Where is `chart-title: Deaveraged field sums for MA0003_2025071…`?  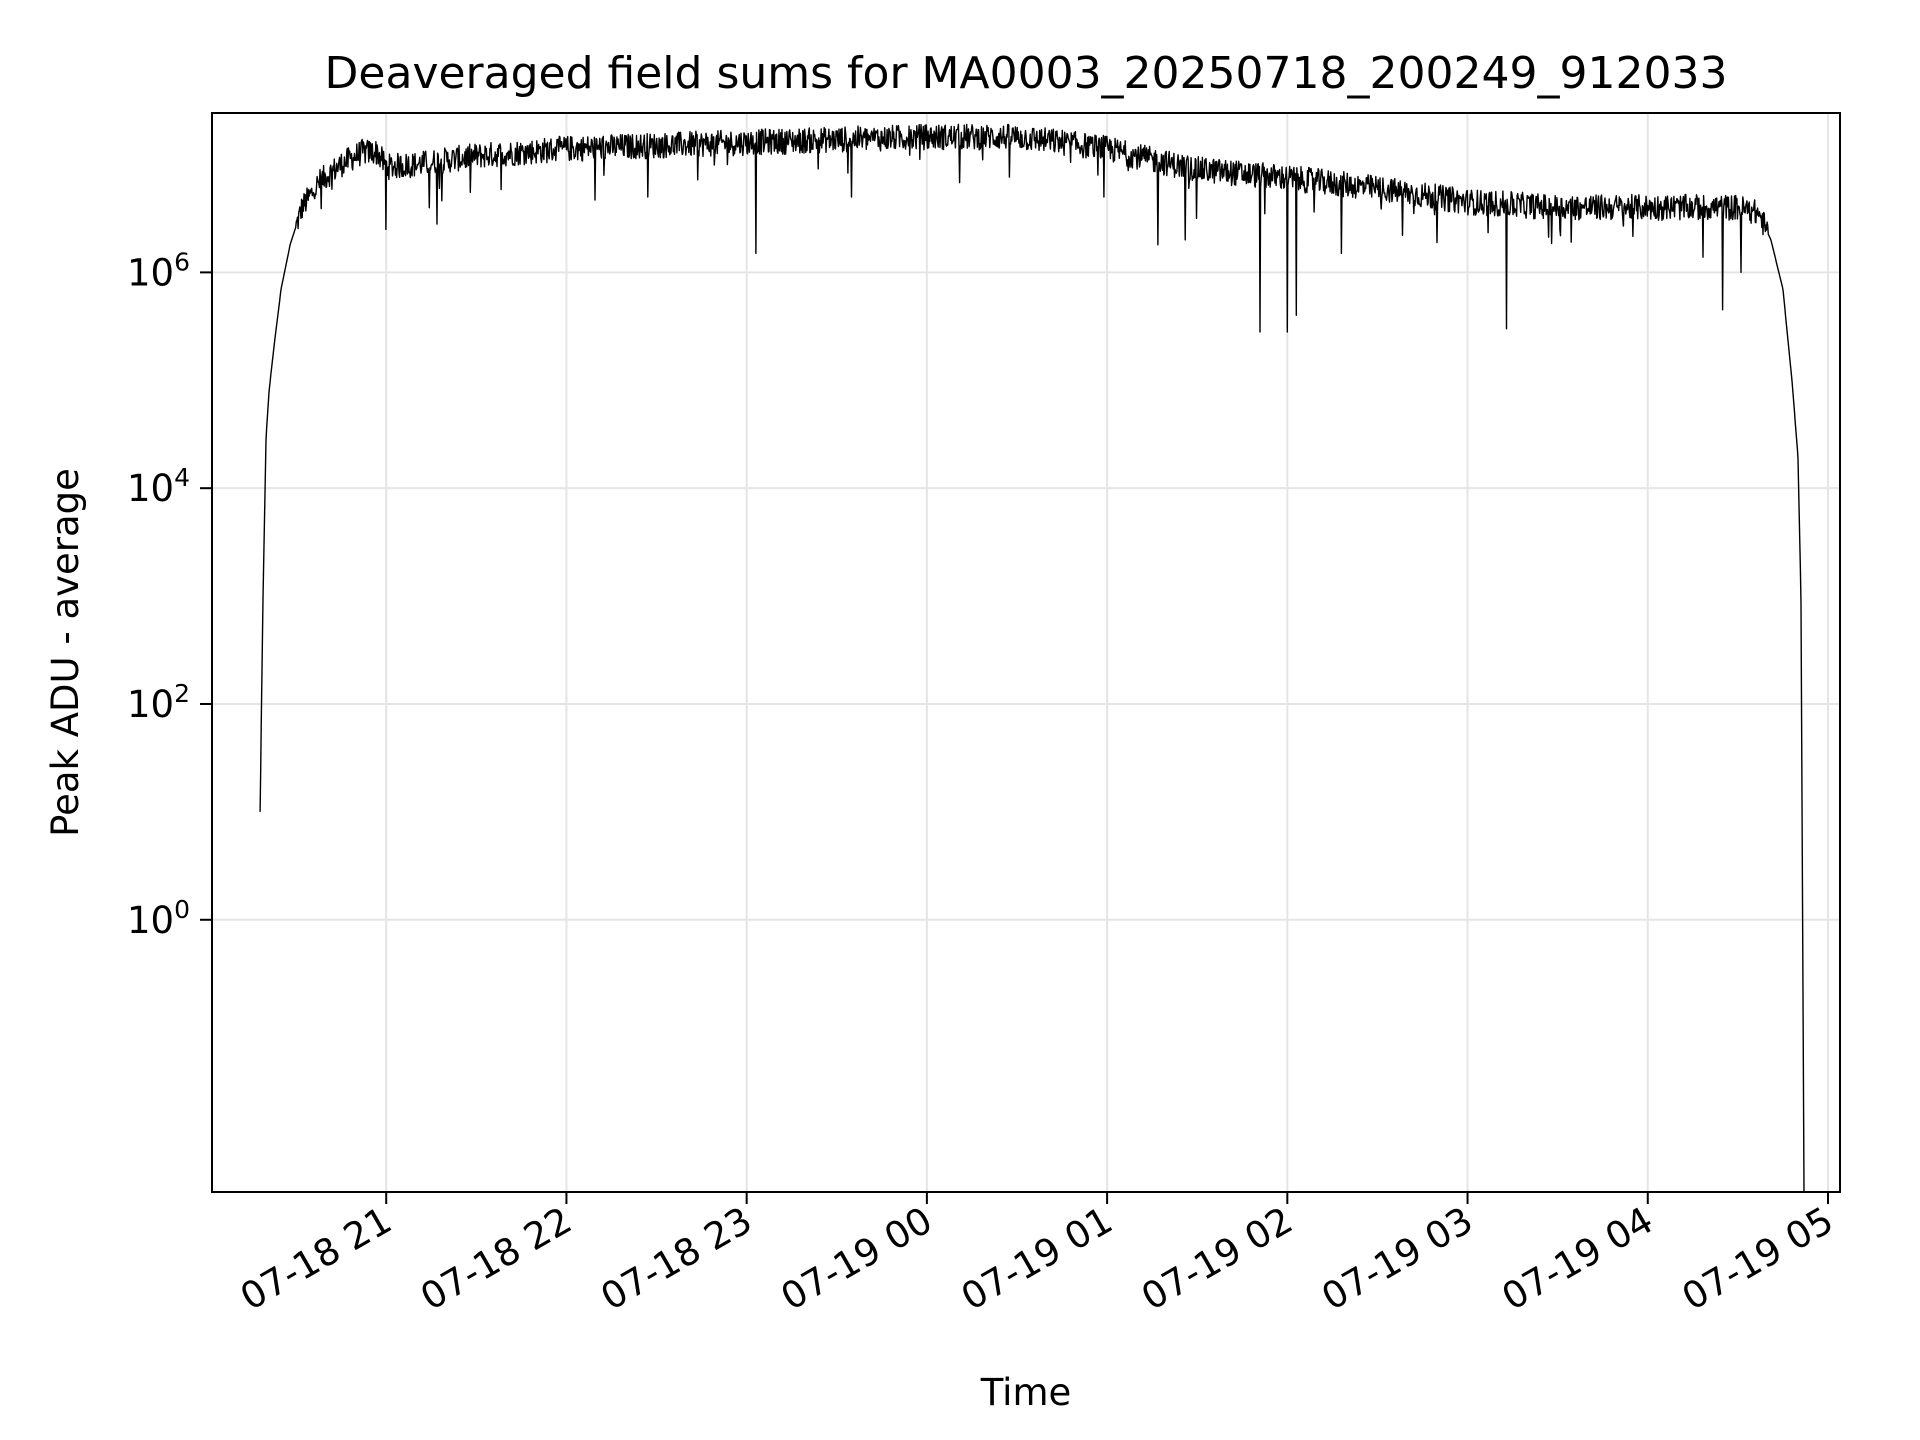
chart-title: Deaveraged field sums for MA0003_2025071… is located at coordinates (1026, 73).